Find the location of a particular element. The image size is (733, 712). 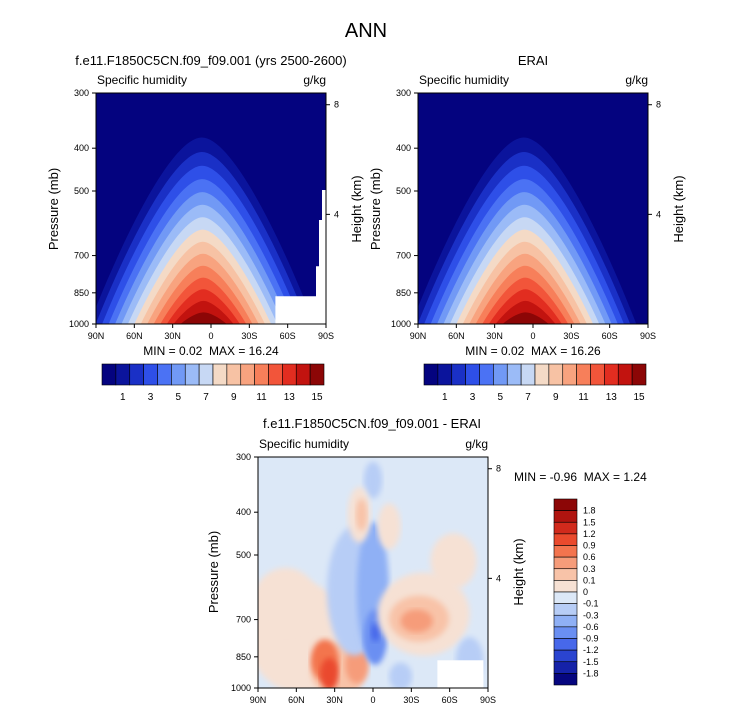

colorbar-label: -0.3 is located at coordinates (591, 615).